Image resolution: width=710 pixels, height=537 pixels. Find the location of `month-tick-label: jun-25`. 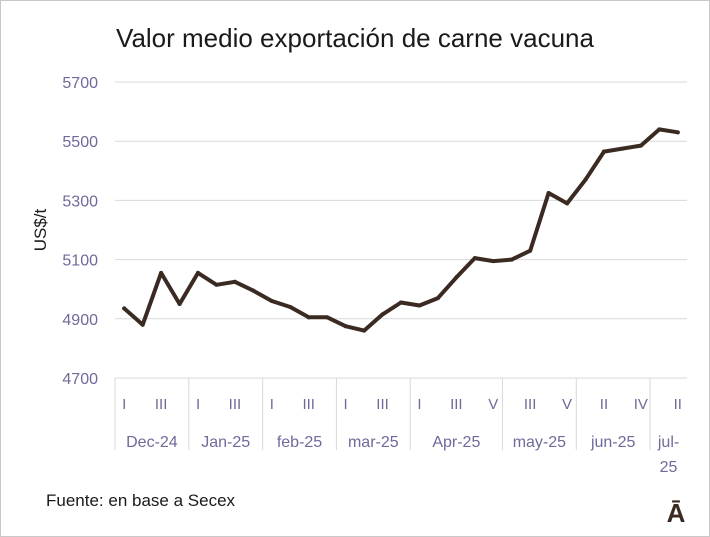

month-tick-label: jun-25 is located at coordinates (613, 442).